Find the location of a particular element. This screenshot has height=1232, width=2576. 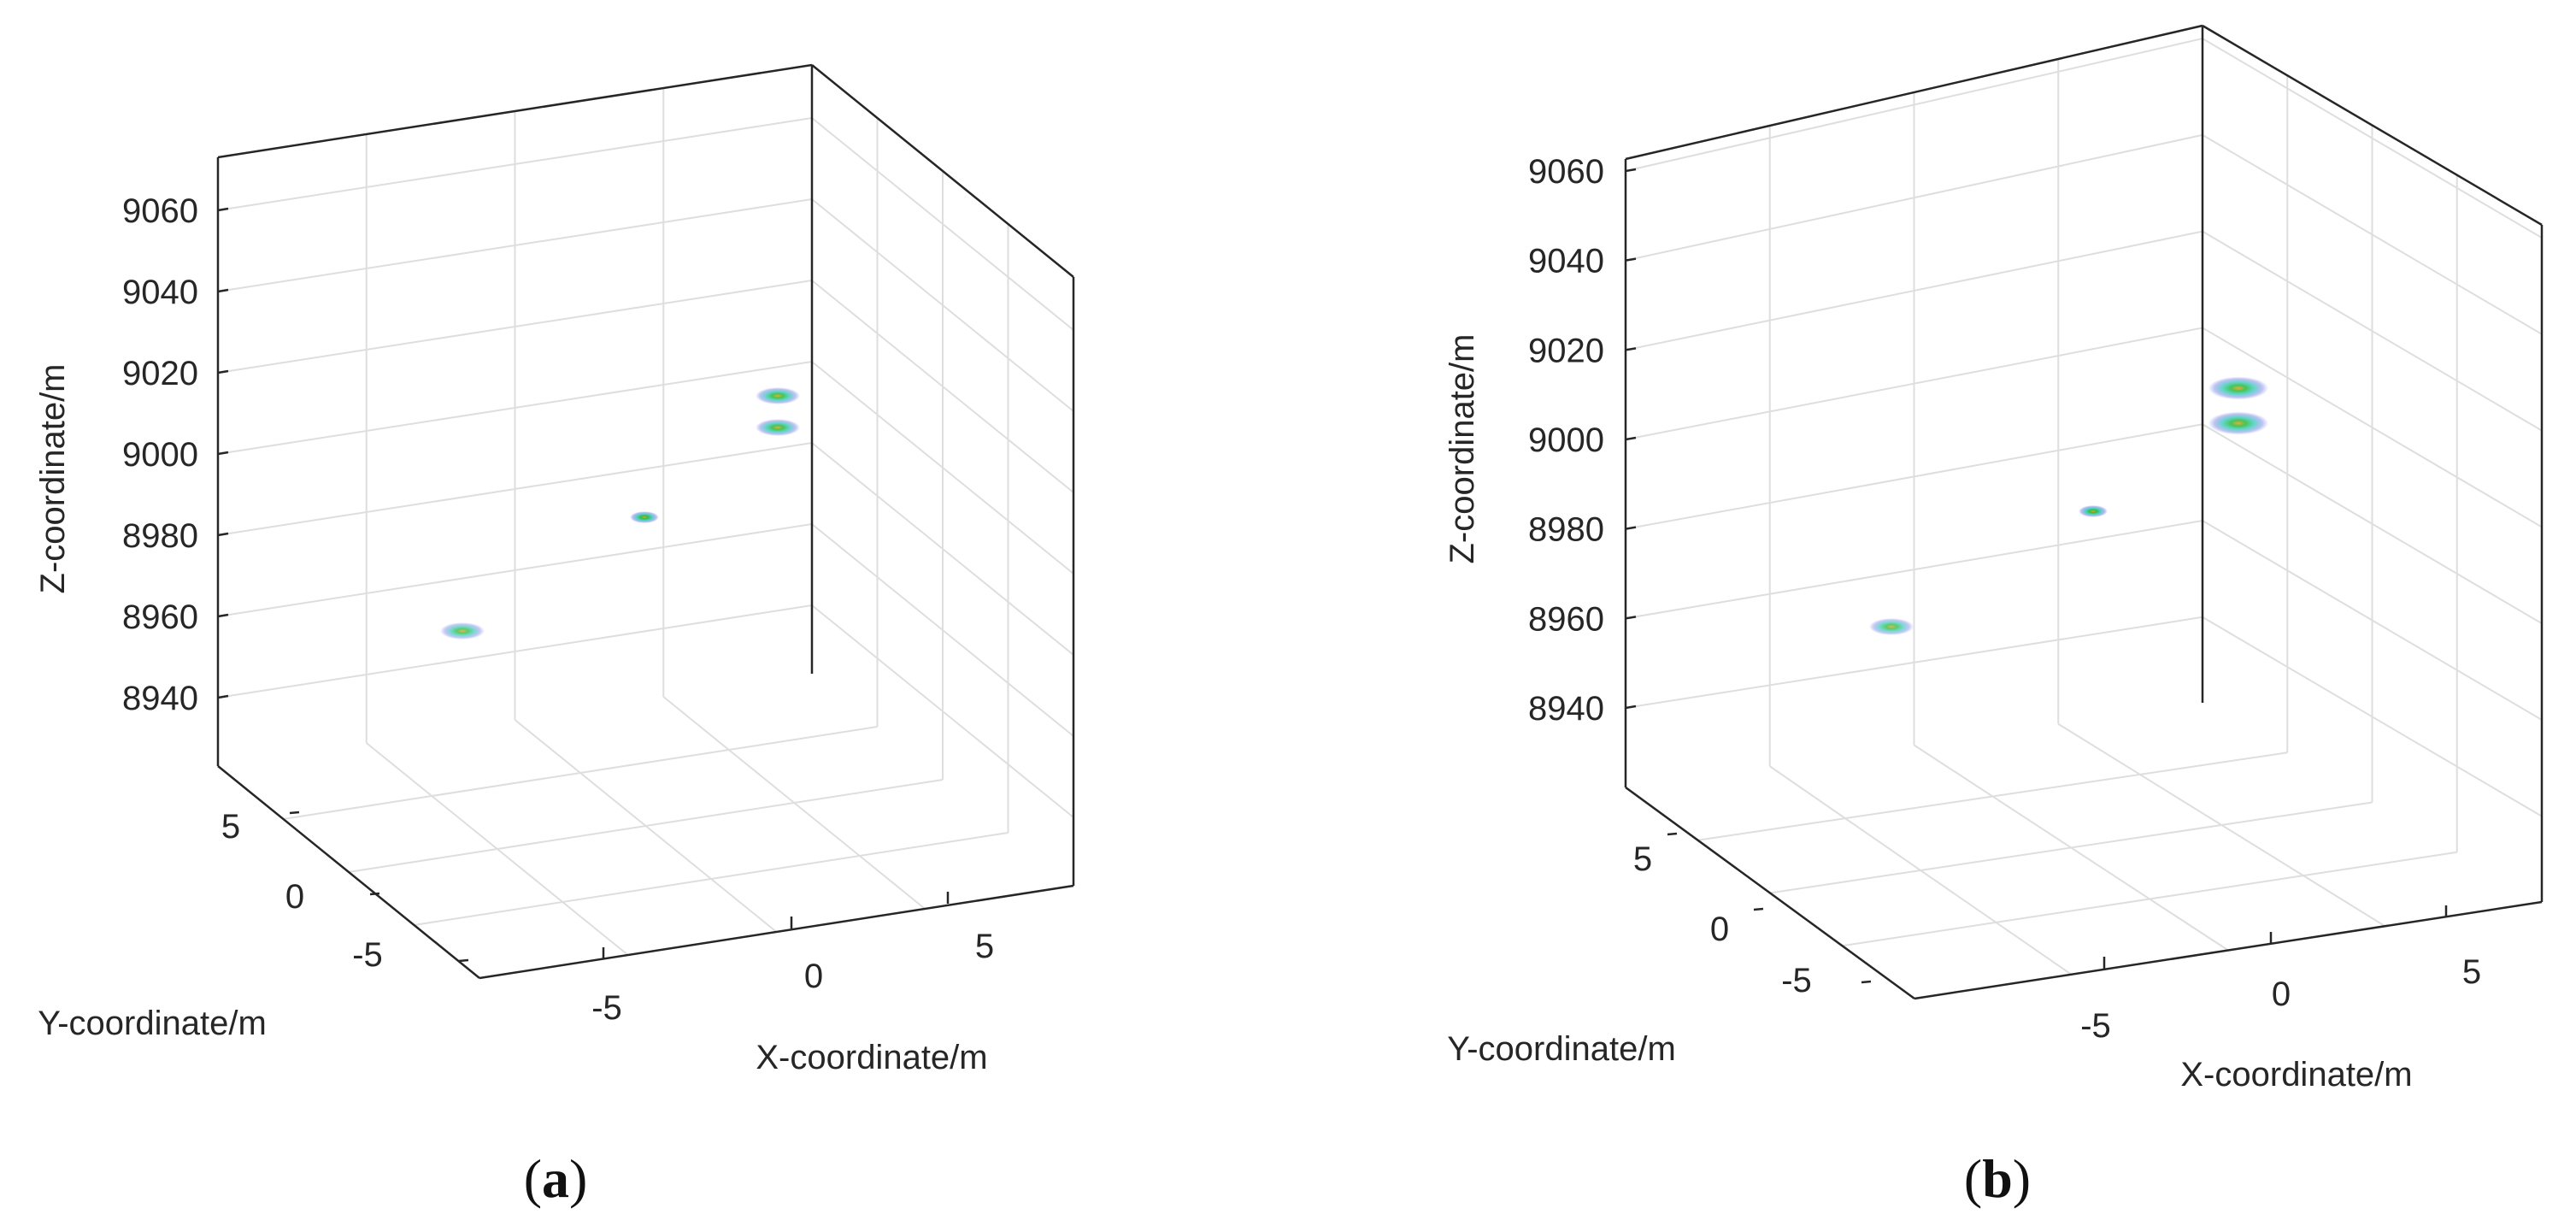

chart-a-caption-letter: a is located at coordinates (555, 1178).